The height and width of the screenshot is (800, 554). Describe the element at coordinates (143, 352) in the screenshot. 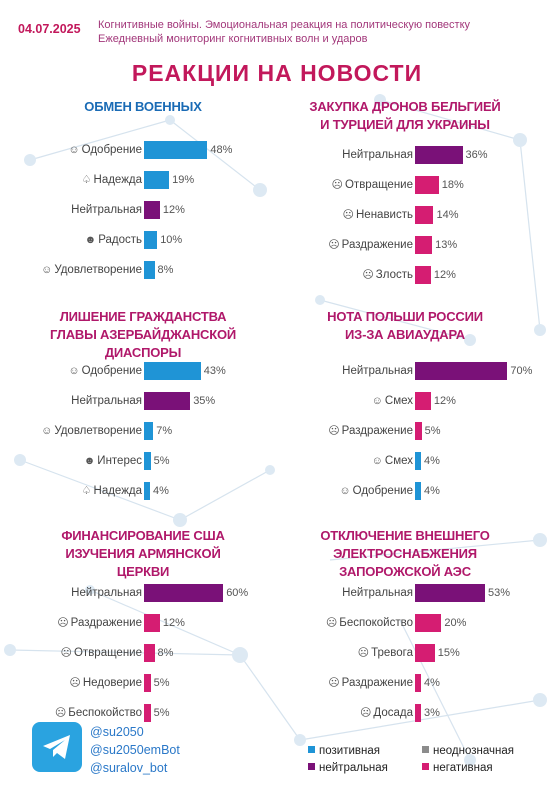

I see `chart-title-line: ДИАСПОРЫ` at that location.